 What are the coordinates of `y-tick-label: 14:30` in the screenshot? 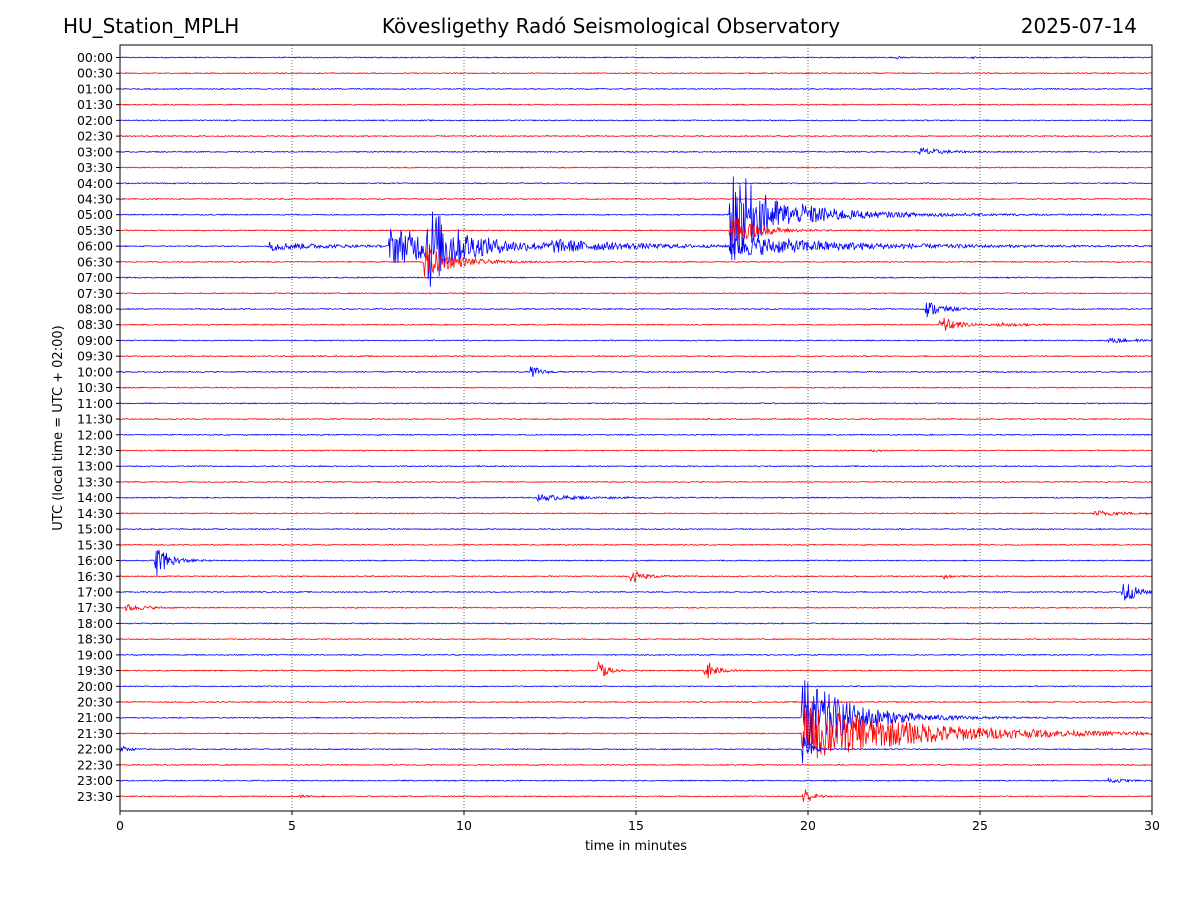 It's located at (95, 513).